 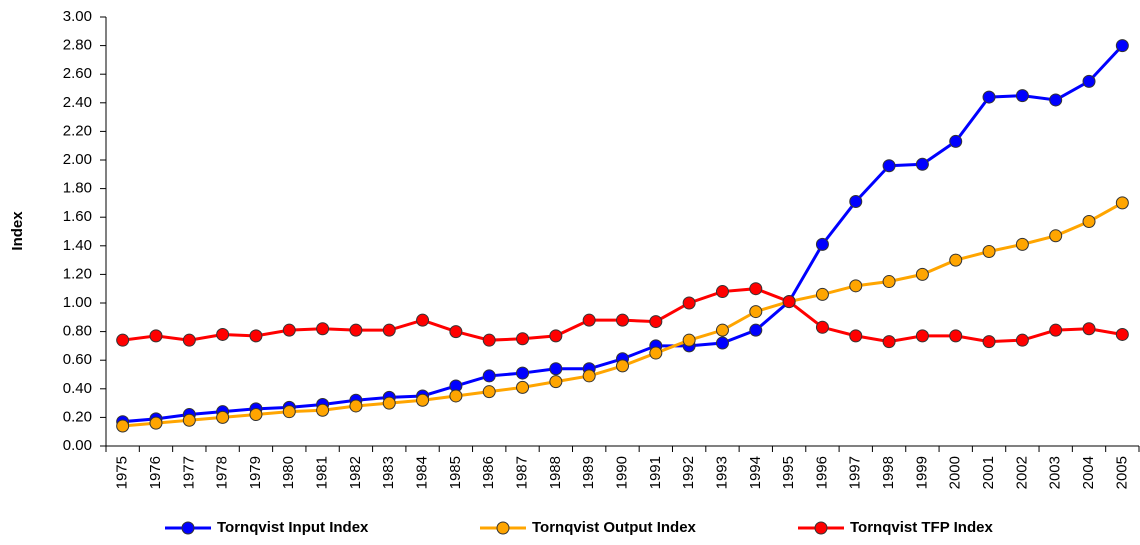 I want to click on x-tick-label: 2001, so click(x=988, y=472).